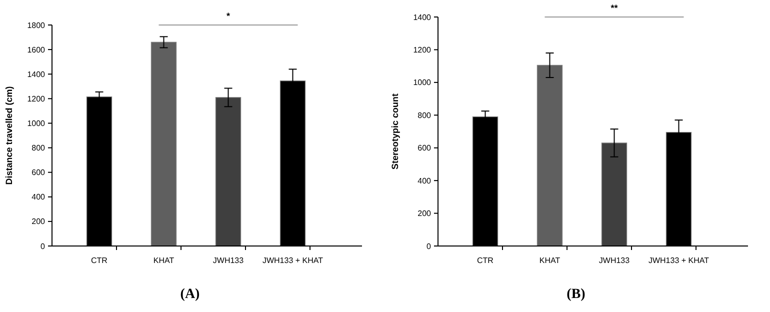  What do you see at coordinates (395, 131) in the screenshot?
I see `y-axis-title: Stereotypic count` at bounding box center [395, 131].